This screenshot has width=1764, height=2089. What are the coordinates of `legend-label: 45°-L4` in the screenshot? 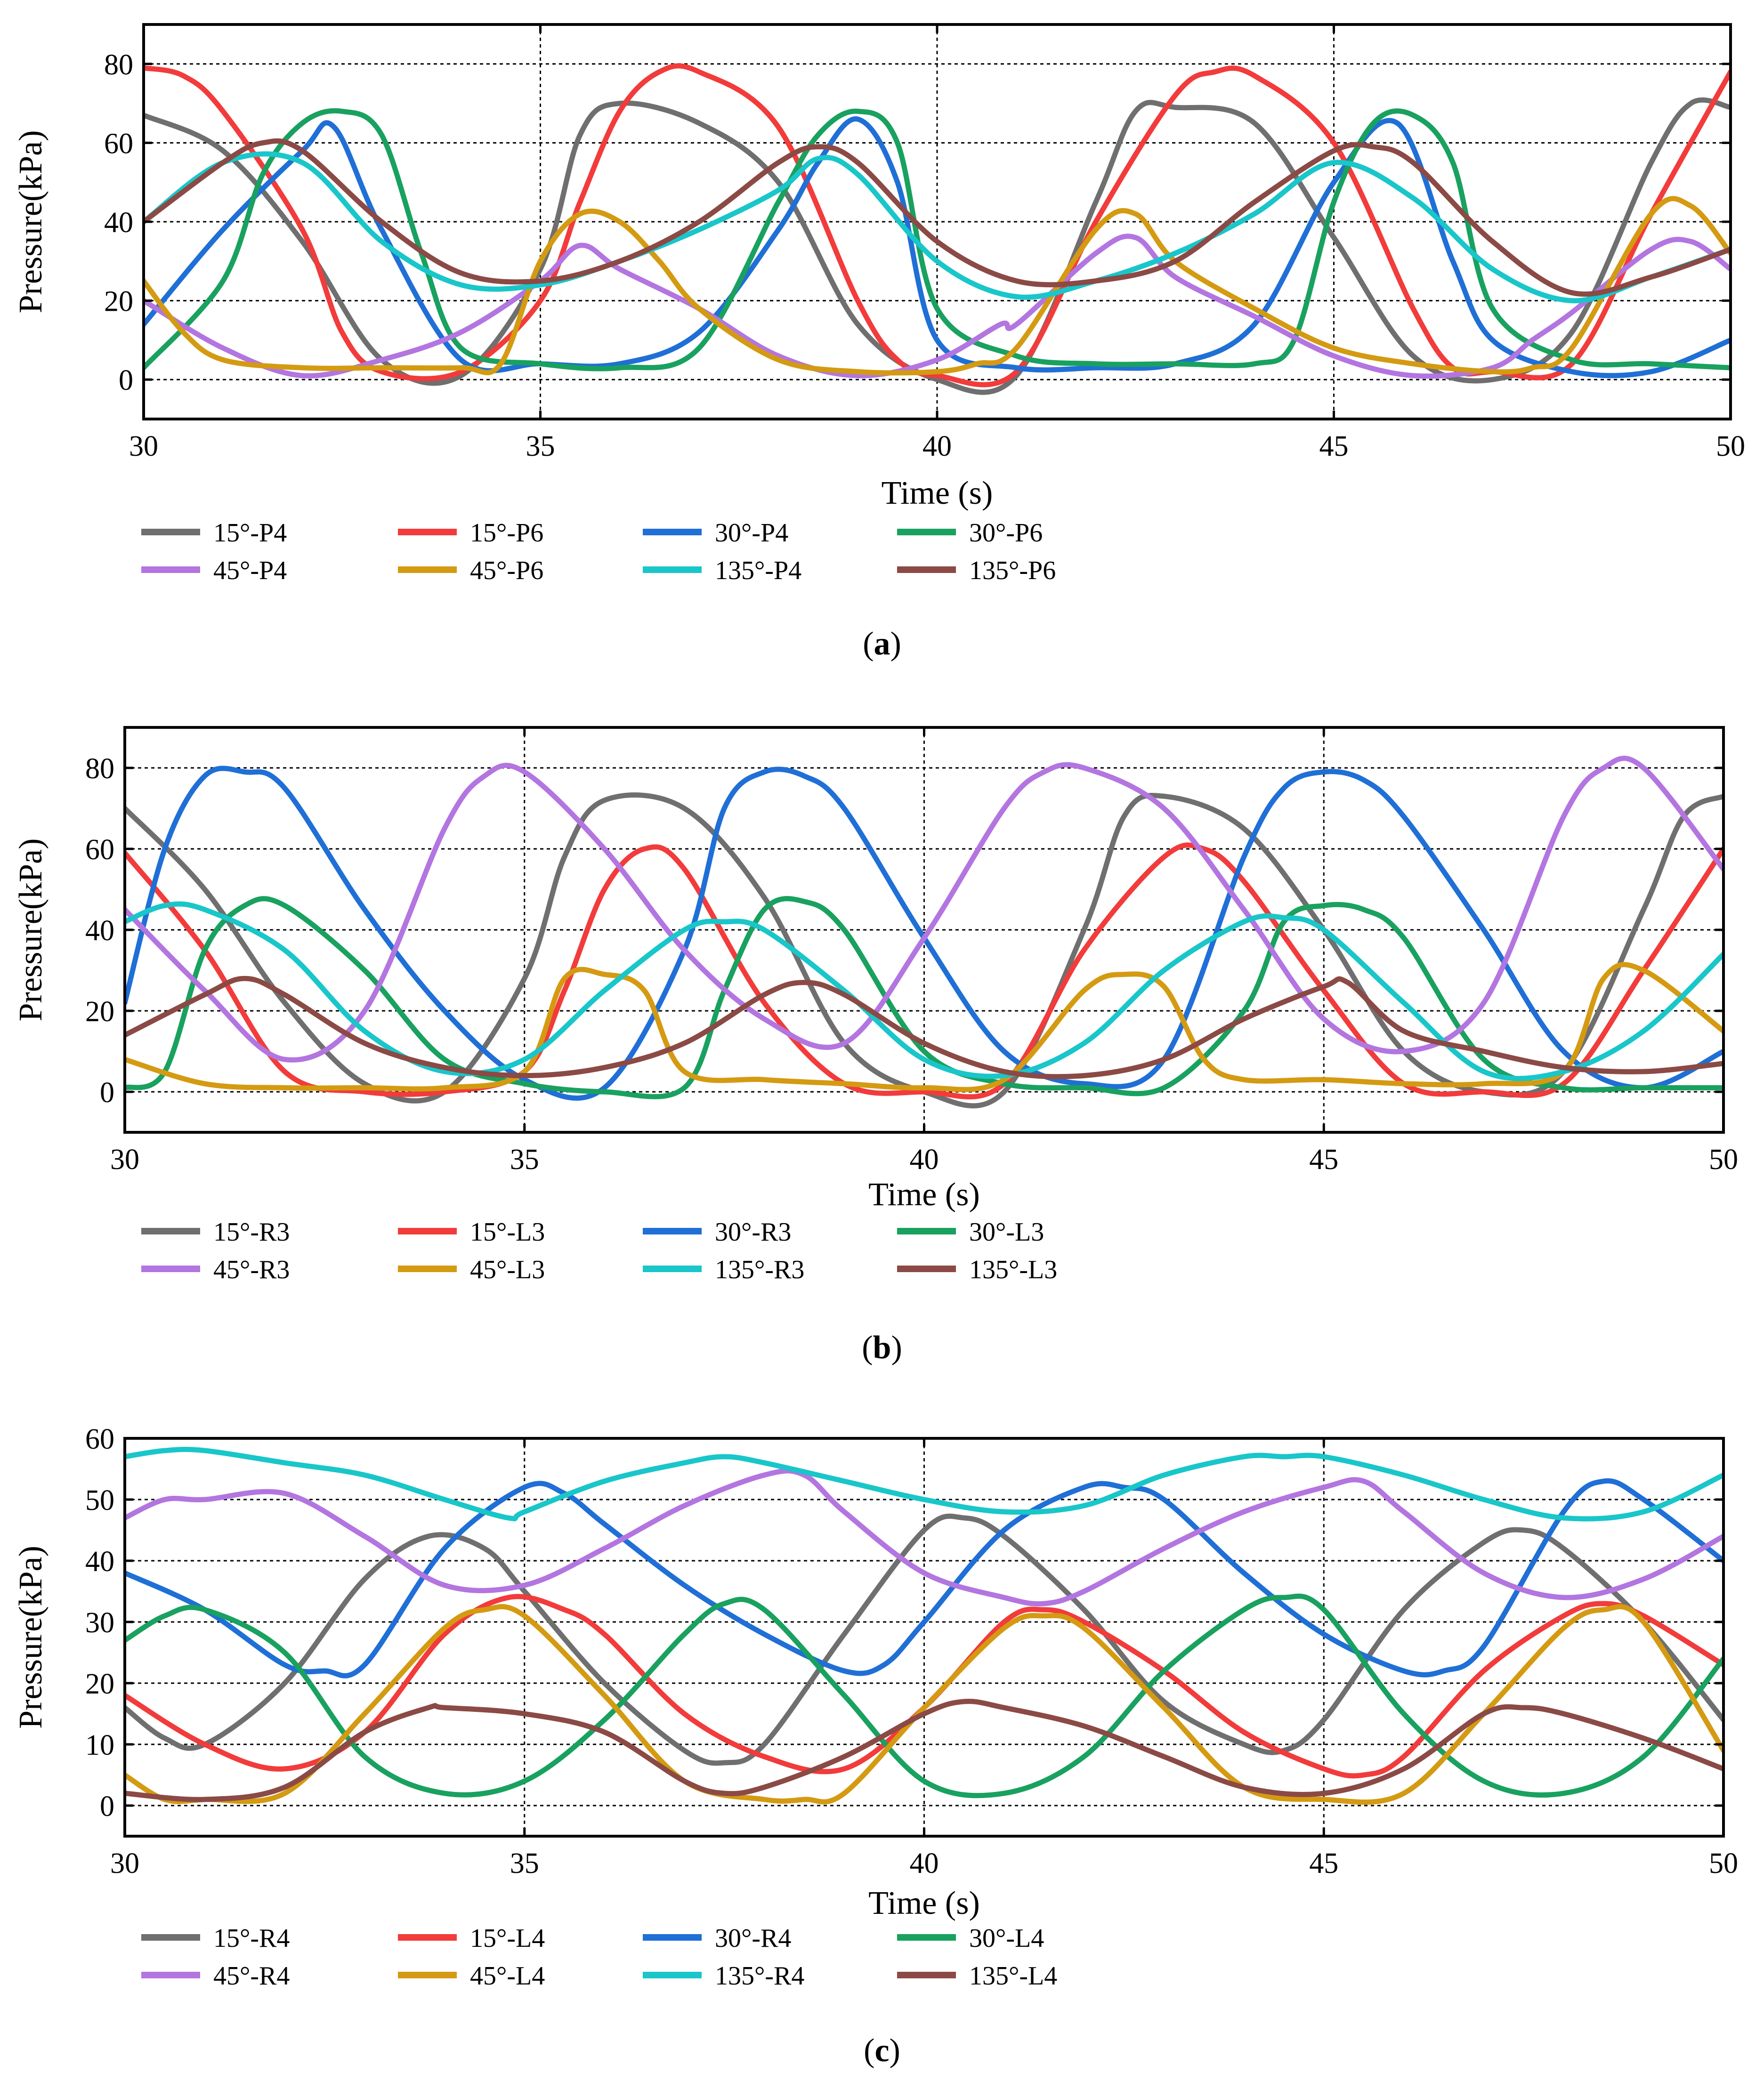 It's located at (507, 1976).